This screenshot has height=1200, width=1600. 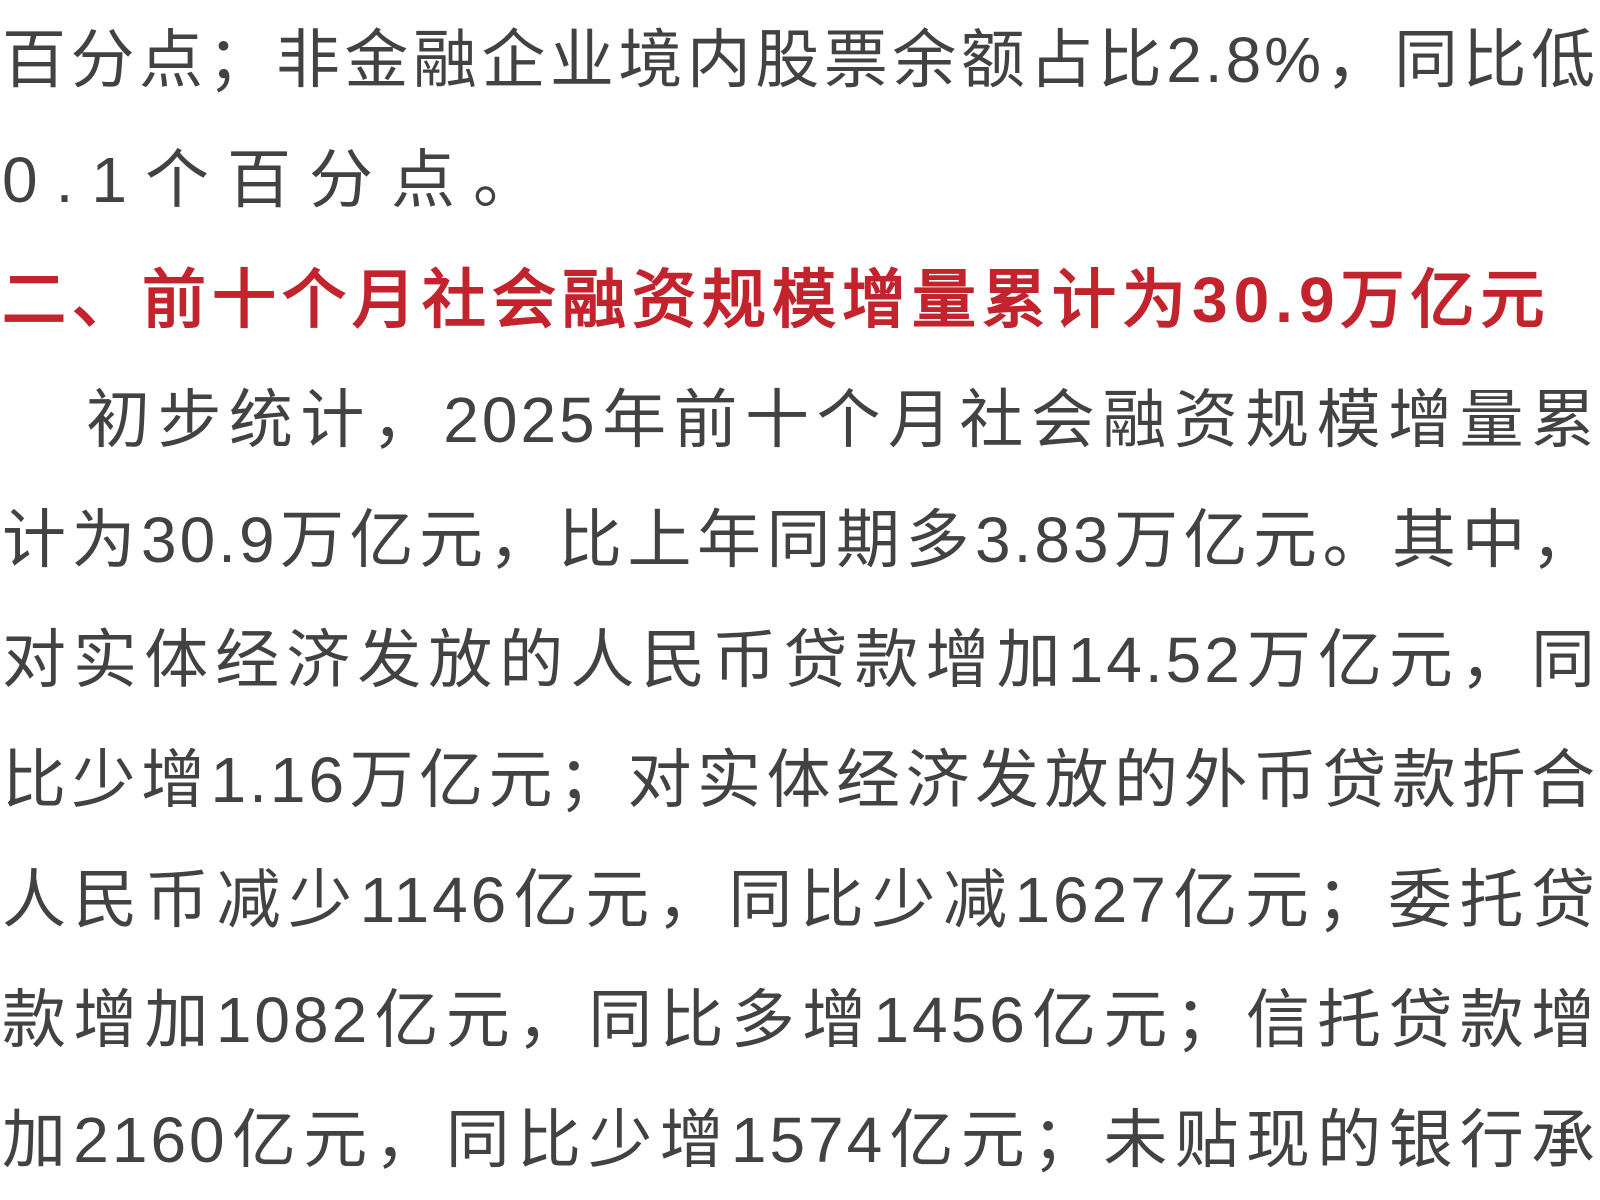 I want to click on text-line: 计为30.9万亿元，比上年同期多3.83万亿元。其中，, so click(x=800, y=540).